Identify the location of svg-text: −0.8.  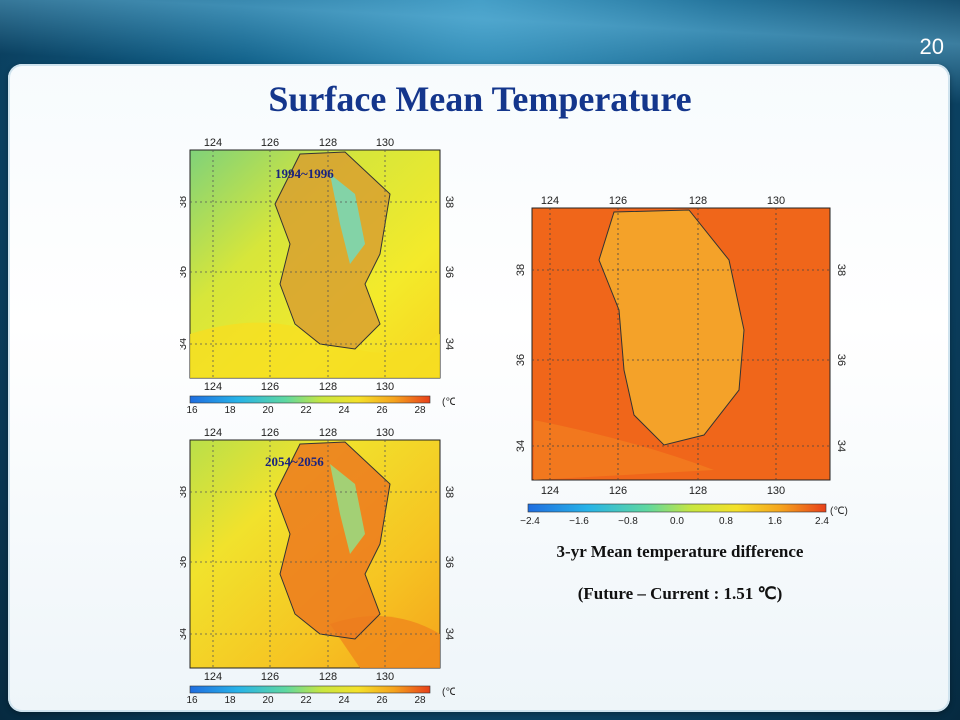
(628, 521).